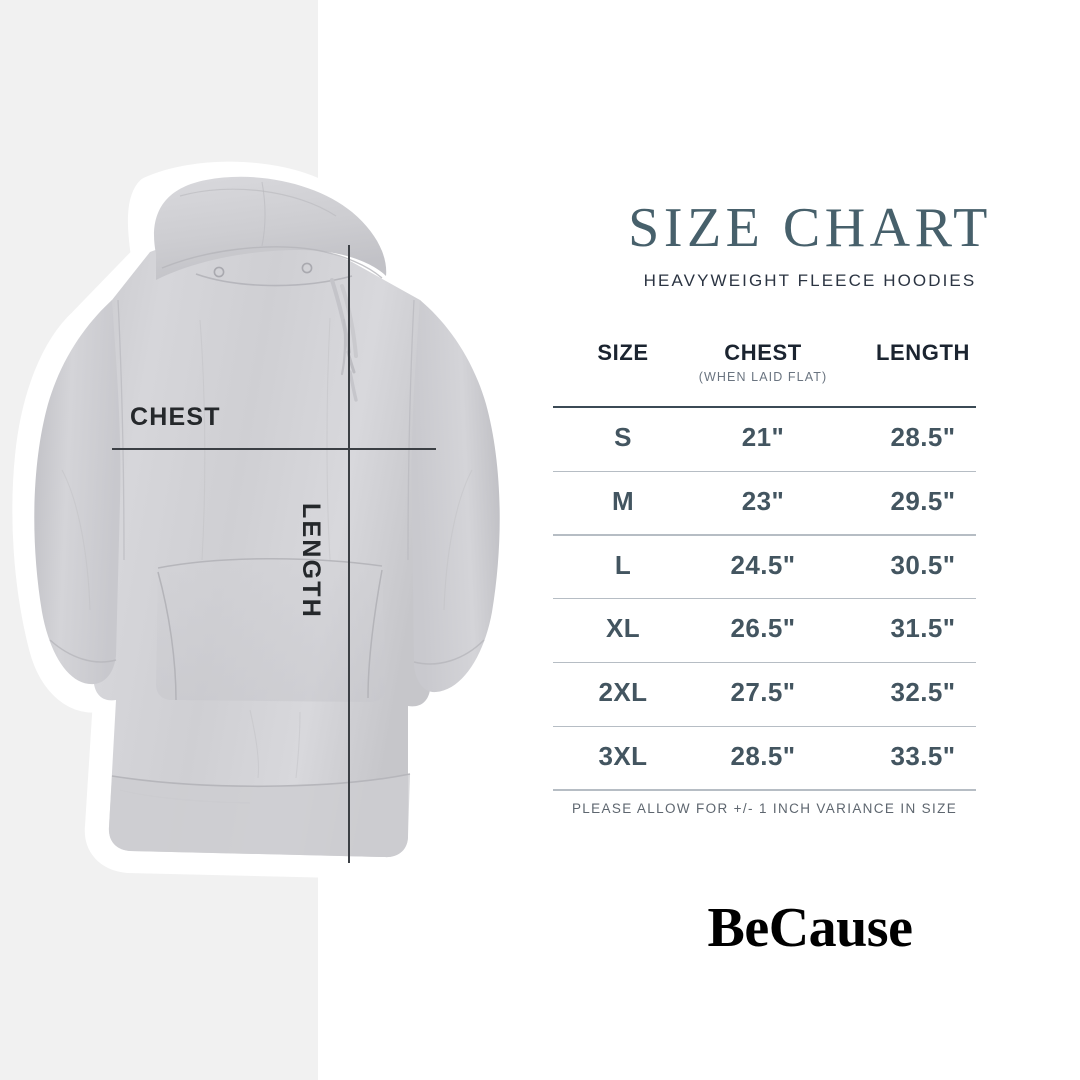  I want to click on cell-size: M, so click(623, 500).